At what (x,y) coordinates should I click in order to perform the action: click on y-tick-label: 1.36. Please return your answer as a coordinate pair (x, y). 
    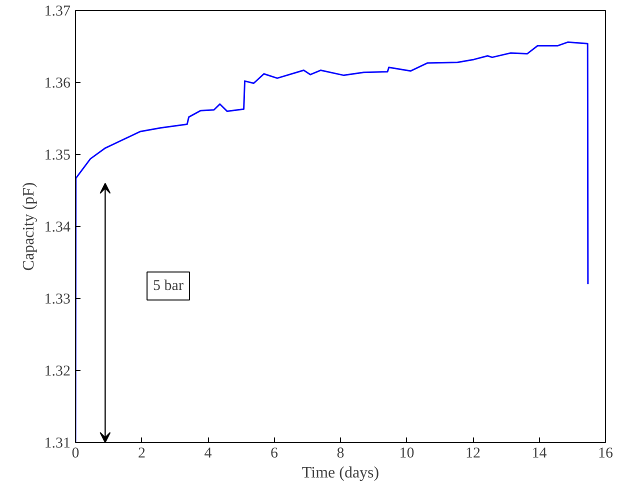
    Looking at the image, I should click on (57, 84).